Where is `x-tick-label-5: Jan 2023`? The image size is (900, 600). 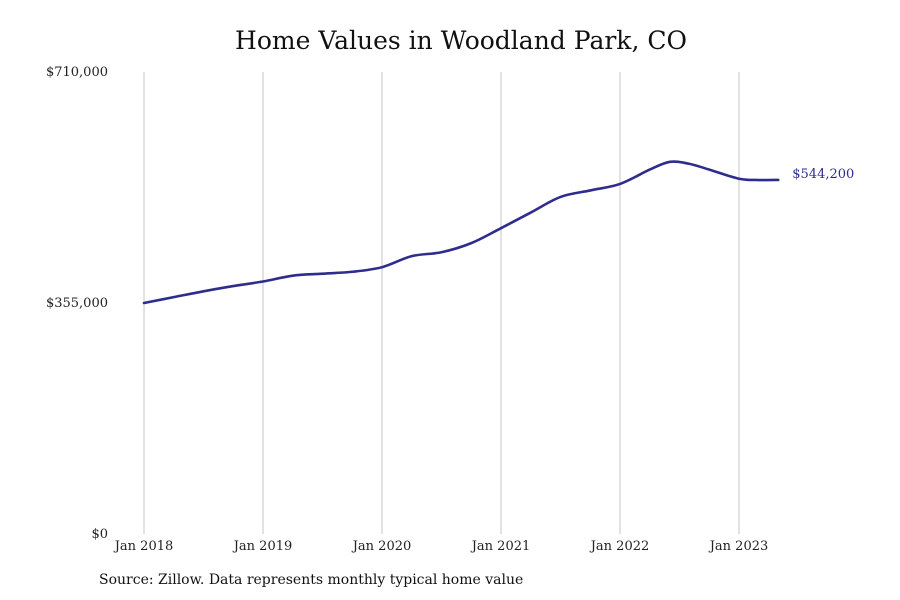 x-tick-label-5: Jan 2023 is located at coordinates (738, 546).